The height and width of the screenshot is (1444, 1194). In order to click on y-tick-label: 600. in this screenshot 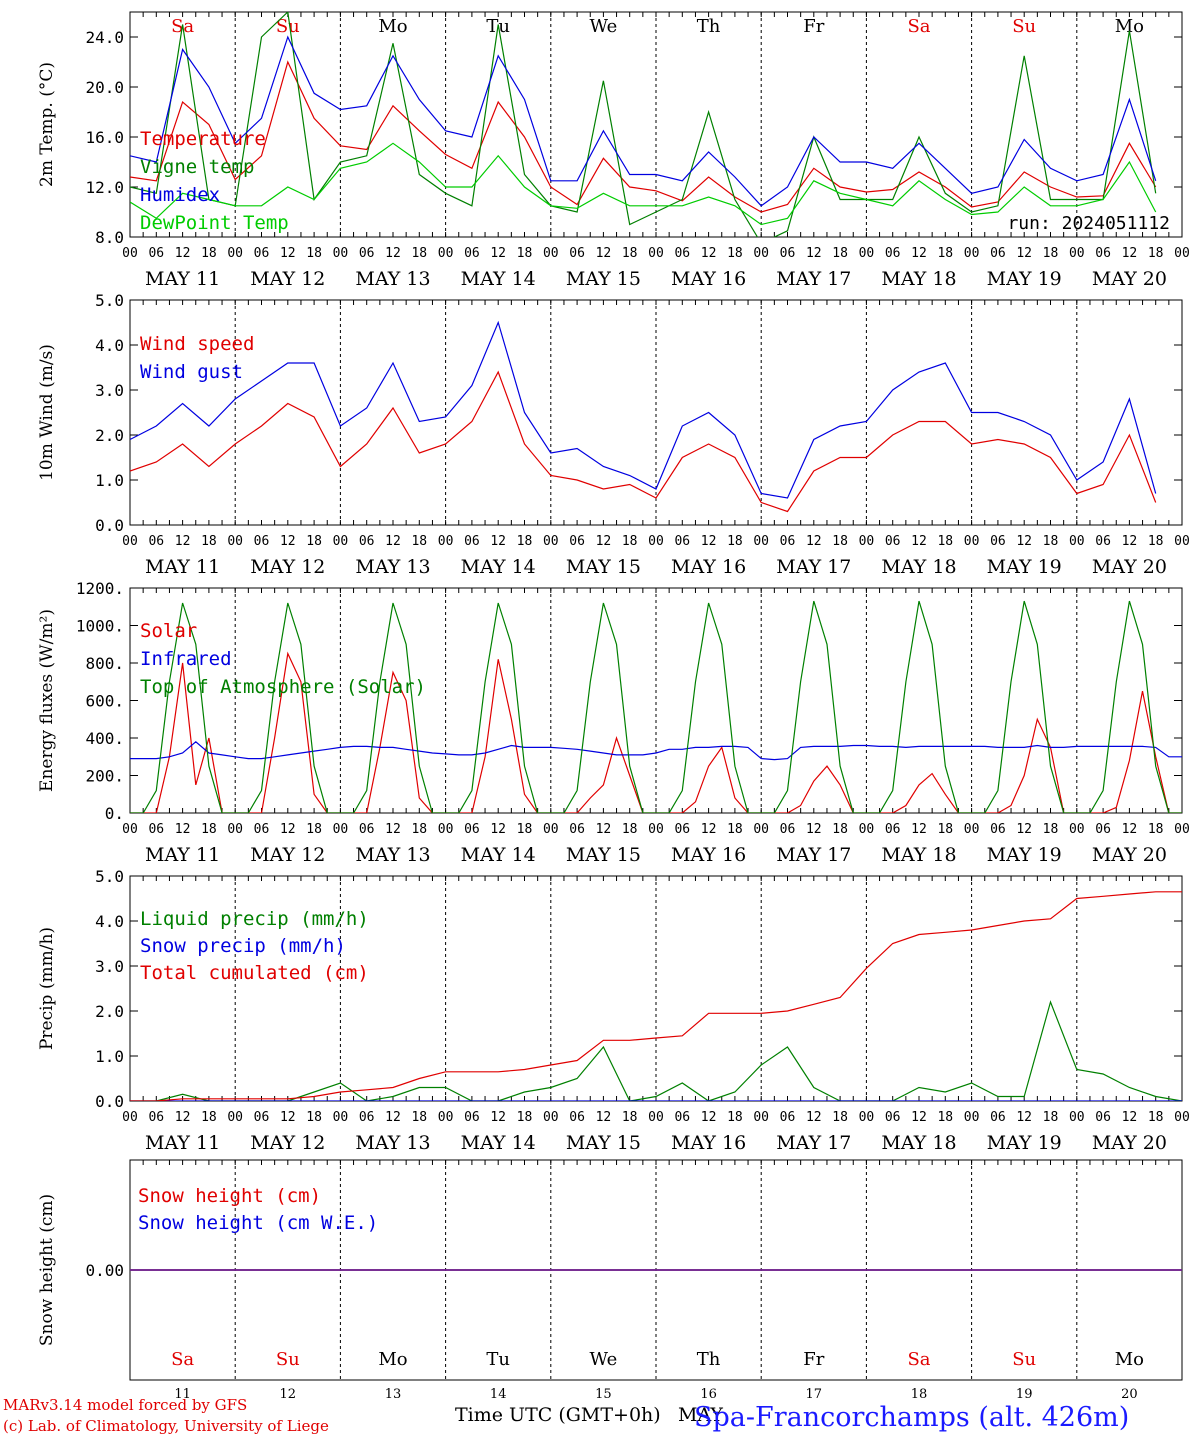, I will do `click(104, 701)`.